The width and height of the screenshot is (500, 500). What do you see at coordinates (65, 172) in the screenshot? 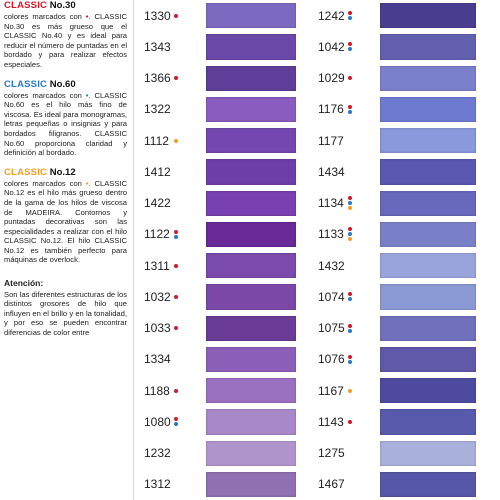
I see `classic-12-title: CLASSIC No.12` at bounding box center [65, 172].